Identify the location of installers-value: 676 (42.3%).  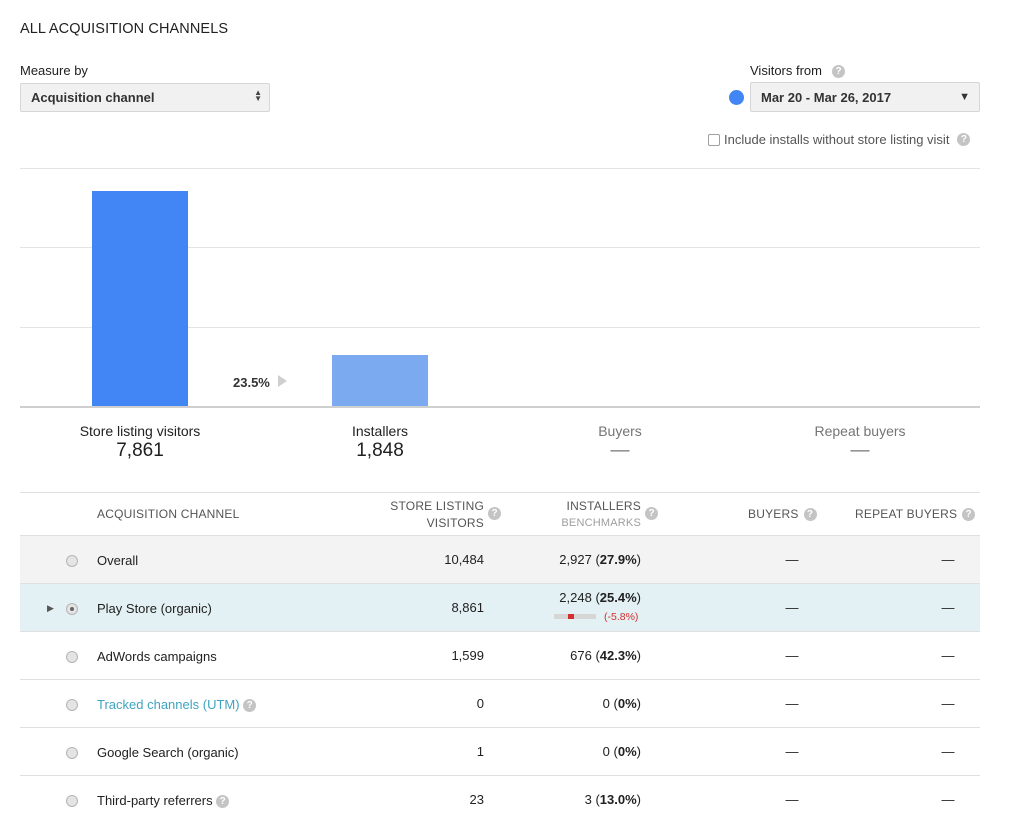
(605, 655).